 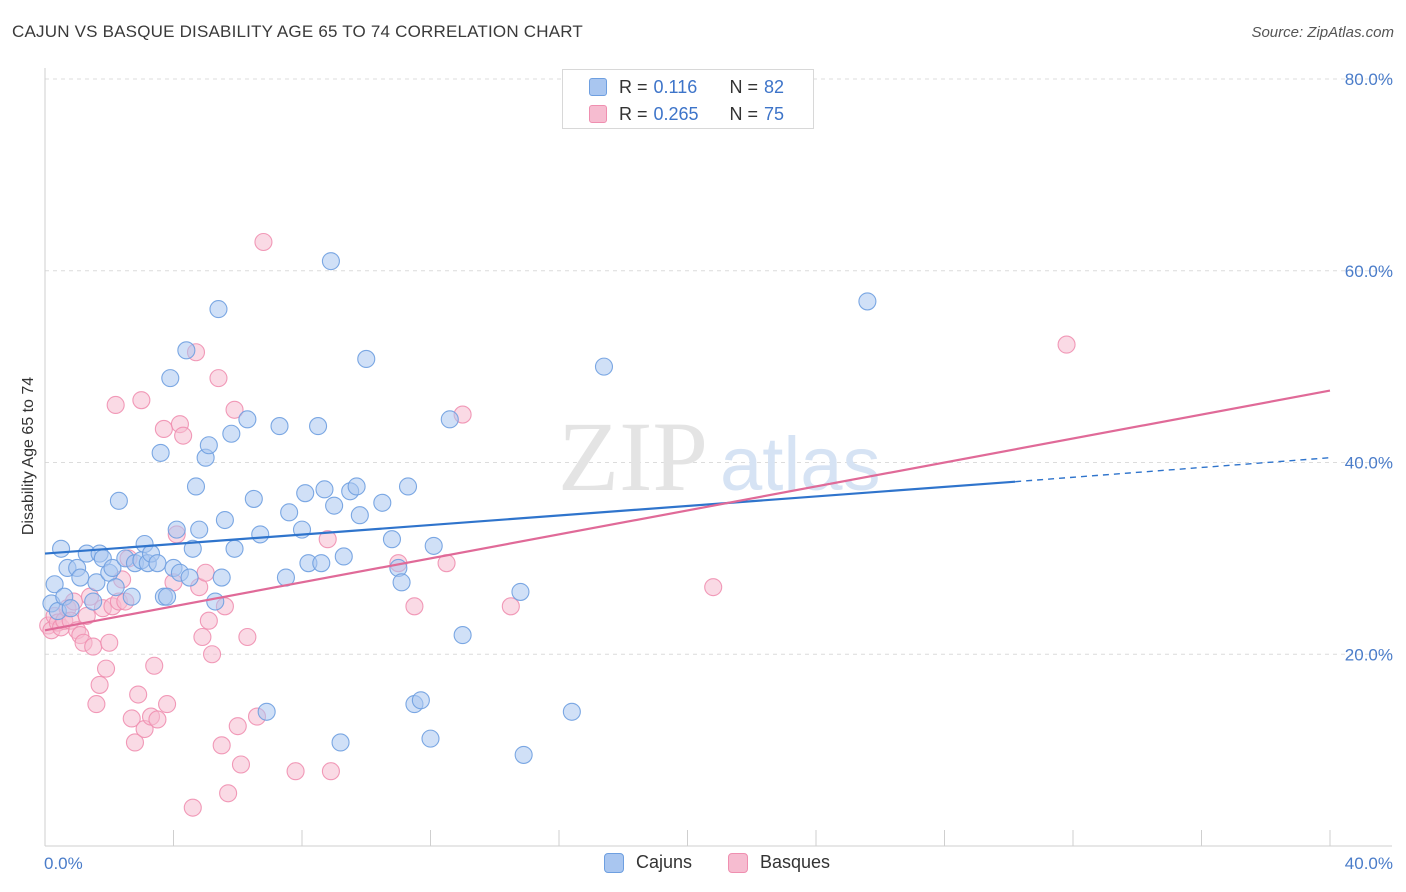 I want to click on legend-row-basques: R = 0.265 N = 75, so click(x=686, y=114).